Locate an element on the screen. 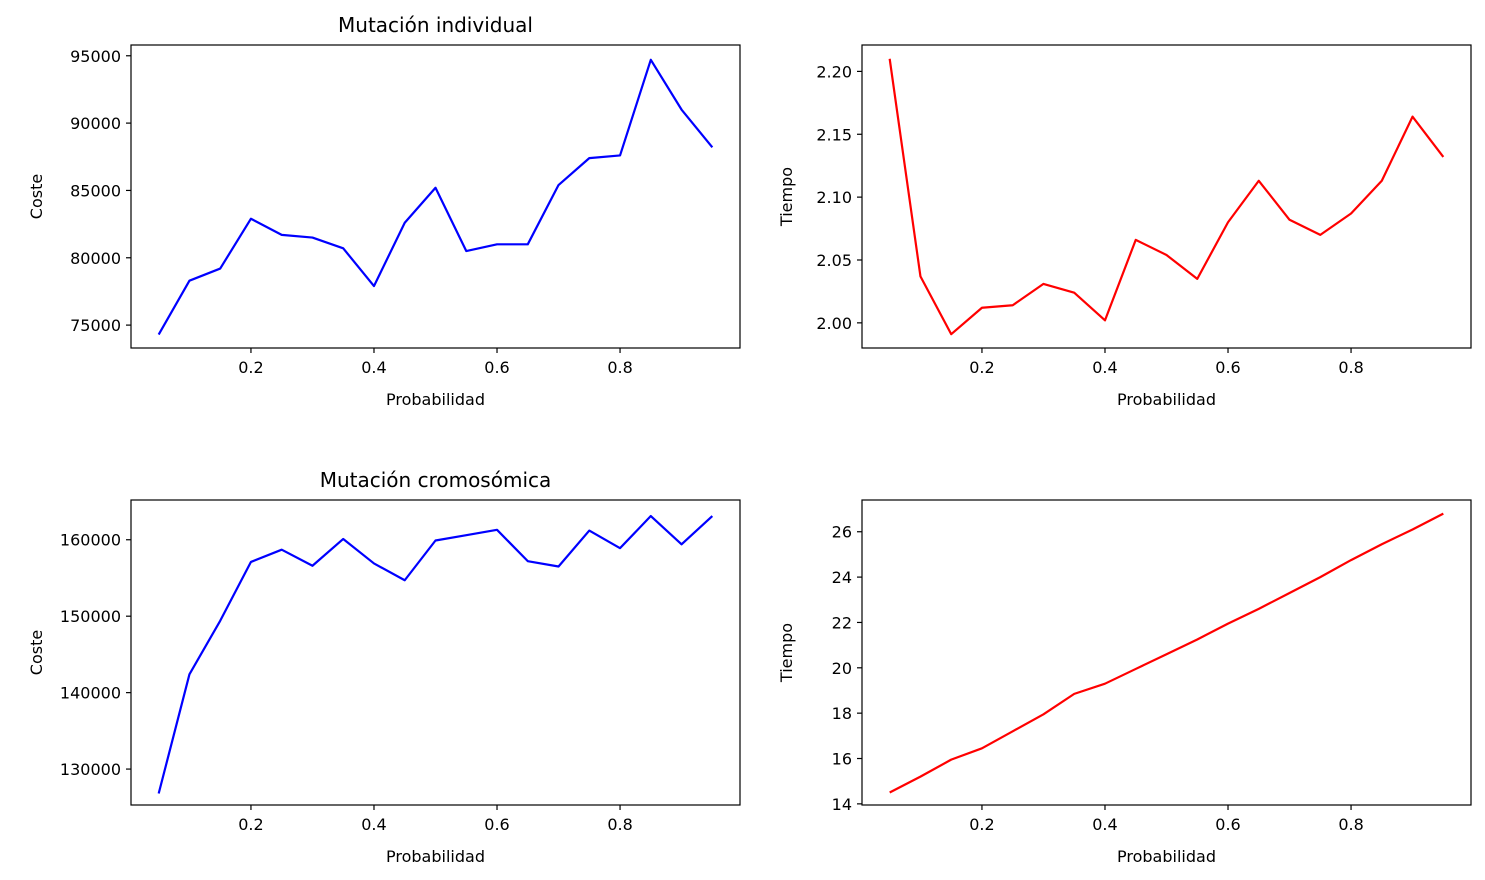 The width and height of the screenshot is (1485, 880). y-tick-label: 2.20 is located at coordinates (834, 71).